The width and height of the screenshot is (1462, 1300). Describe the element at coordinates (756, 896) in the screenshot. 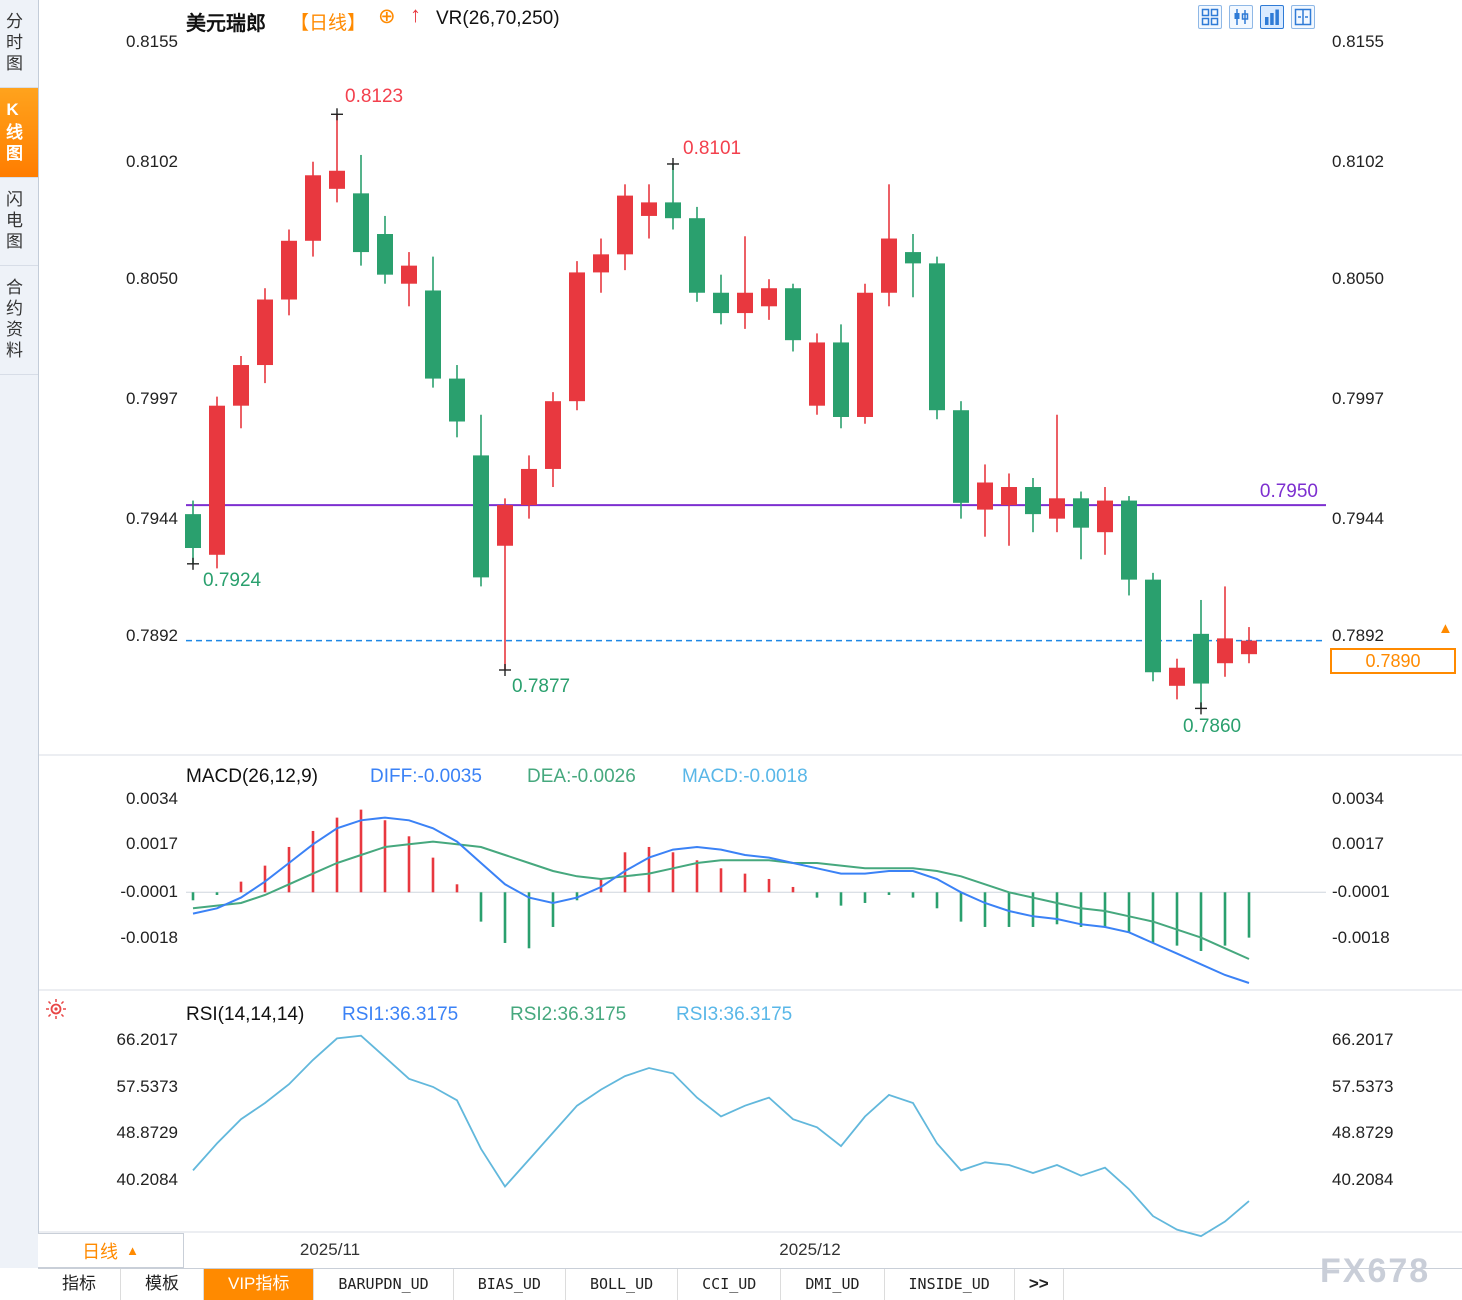

I see `macd-layer` at that location.